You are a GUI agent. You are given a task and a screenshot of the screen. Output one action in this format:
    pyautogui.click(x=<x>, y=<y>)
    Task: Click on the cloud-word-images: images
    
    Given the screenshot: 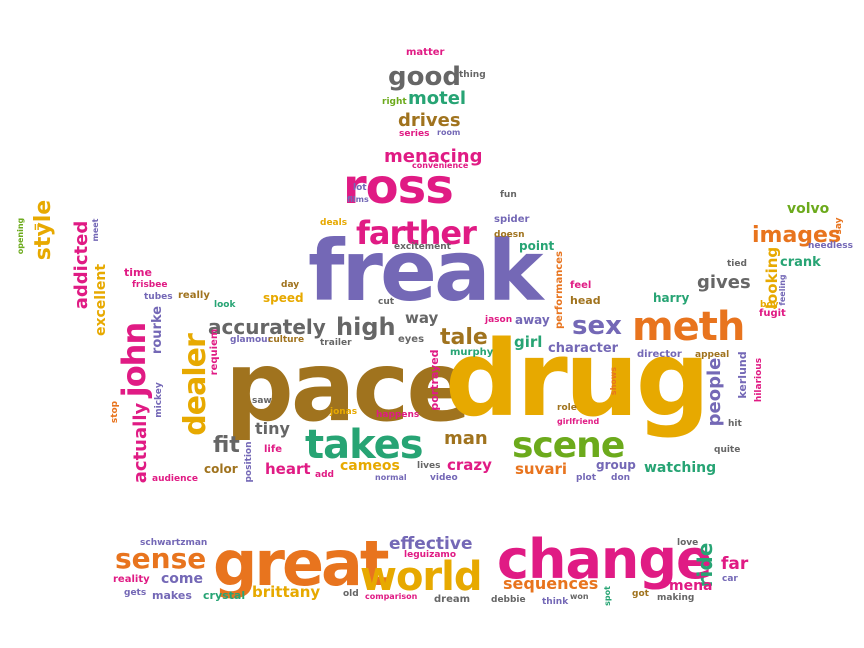 What is the action you would take?
    pyautogui.click(x=796, y=235)
    